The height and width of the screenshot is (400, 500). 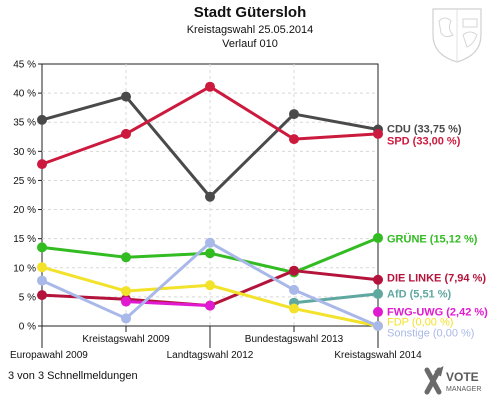 I want to click on series-label: CDU (33,75 %), so click(x=424, y=130).